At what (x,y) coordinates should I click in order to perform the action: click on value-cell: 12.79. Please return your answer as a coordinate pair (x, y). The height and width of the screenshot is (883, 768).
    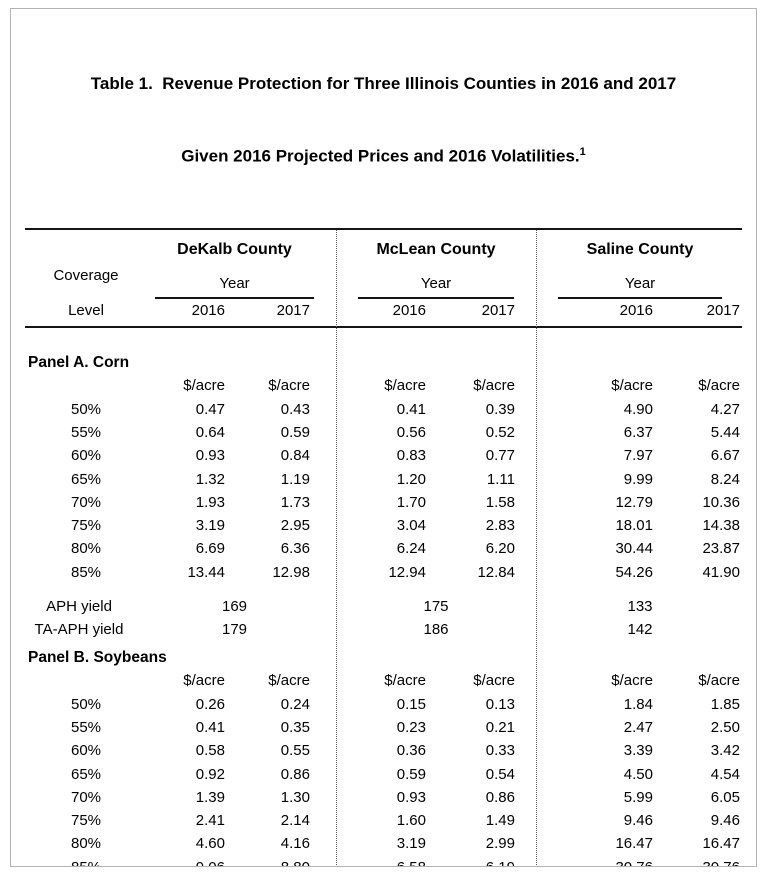
    Looking at the image, I should click on (634, 502).